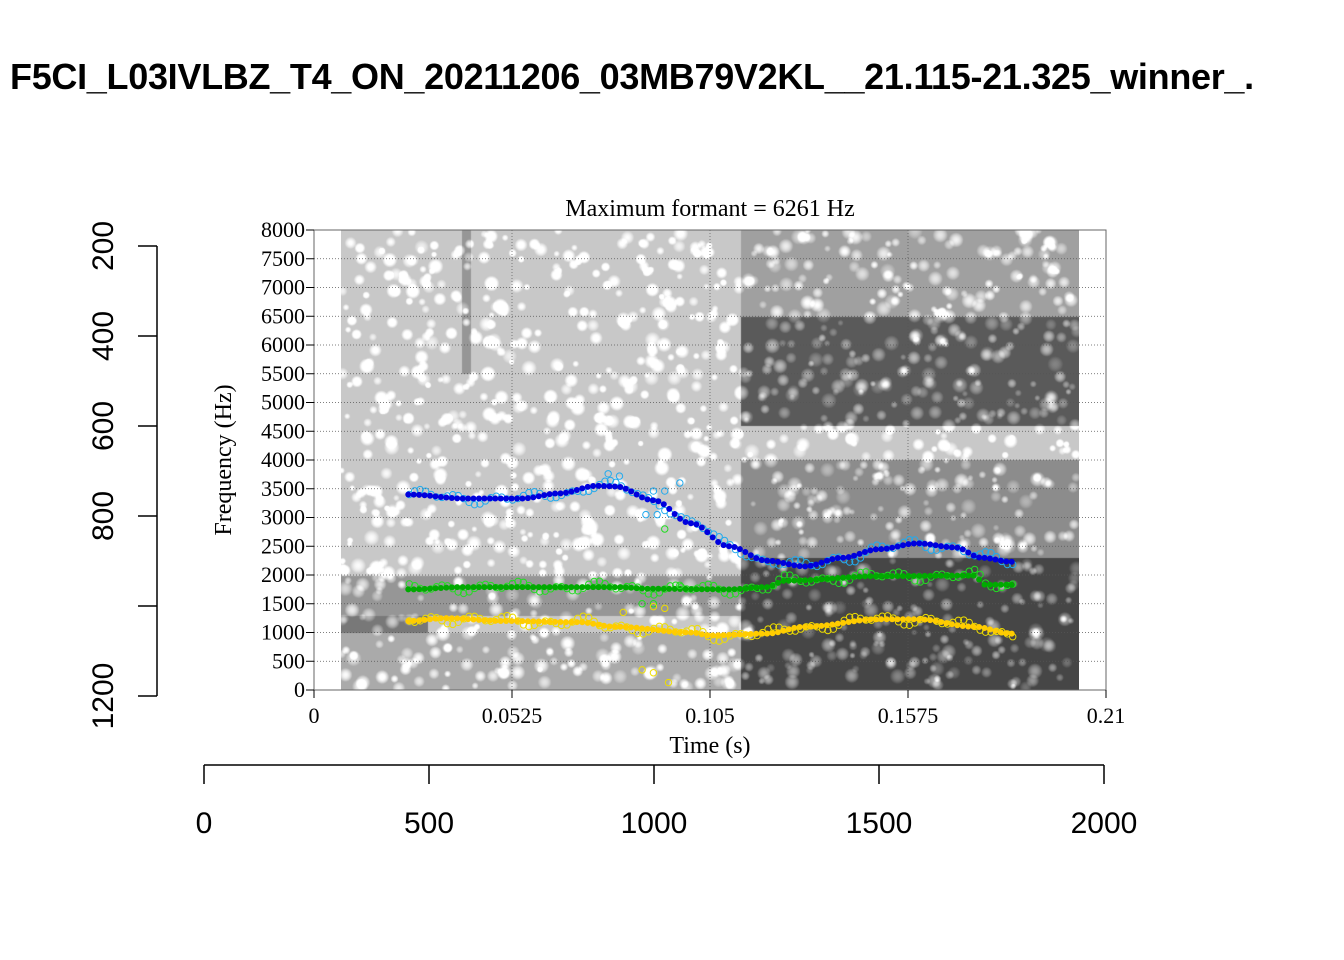 This screenshot has width=1344, height=960. I want to click on chart-subtitle: Maximum formant = 6261 Hz, so click(710, 209).